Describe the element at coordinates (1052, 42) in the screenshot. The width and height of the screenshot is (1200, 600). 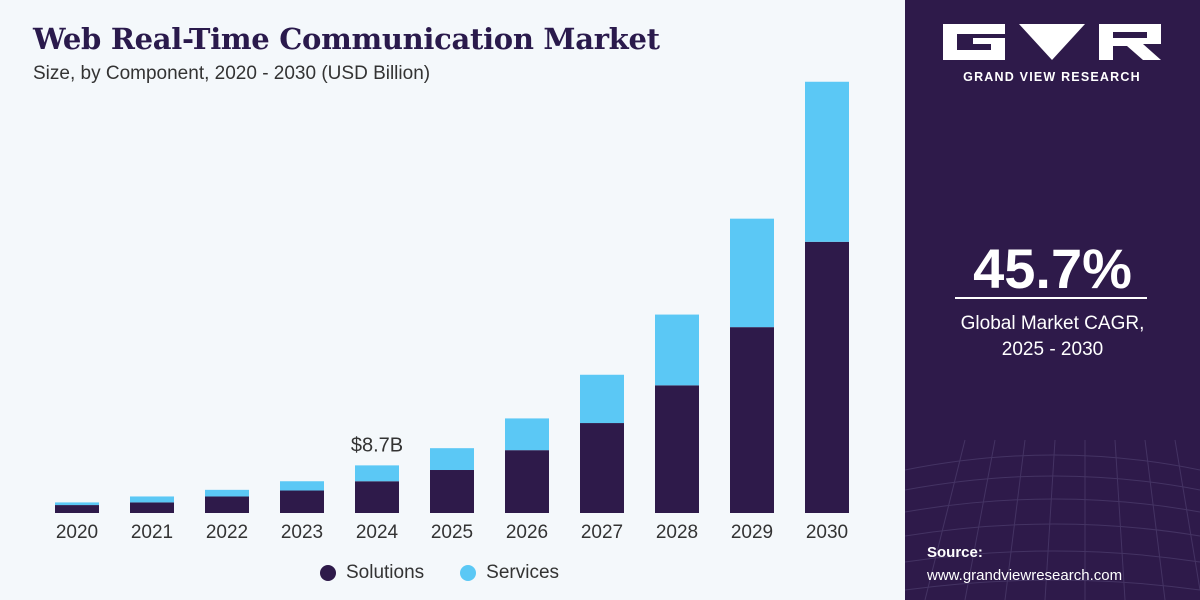
I see `gvr-logo` at that location.